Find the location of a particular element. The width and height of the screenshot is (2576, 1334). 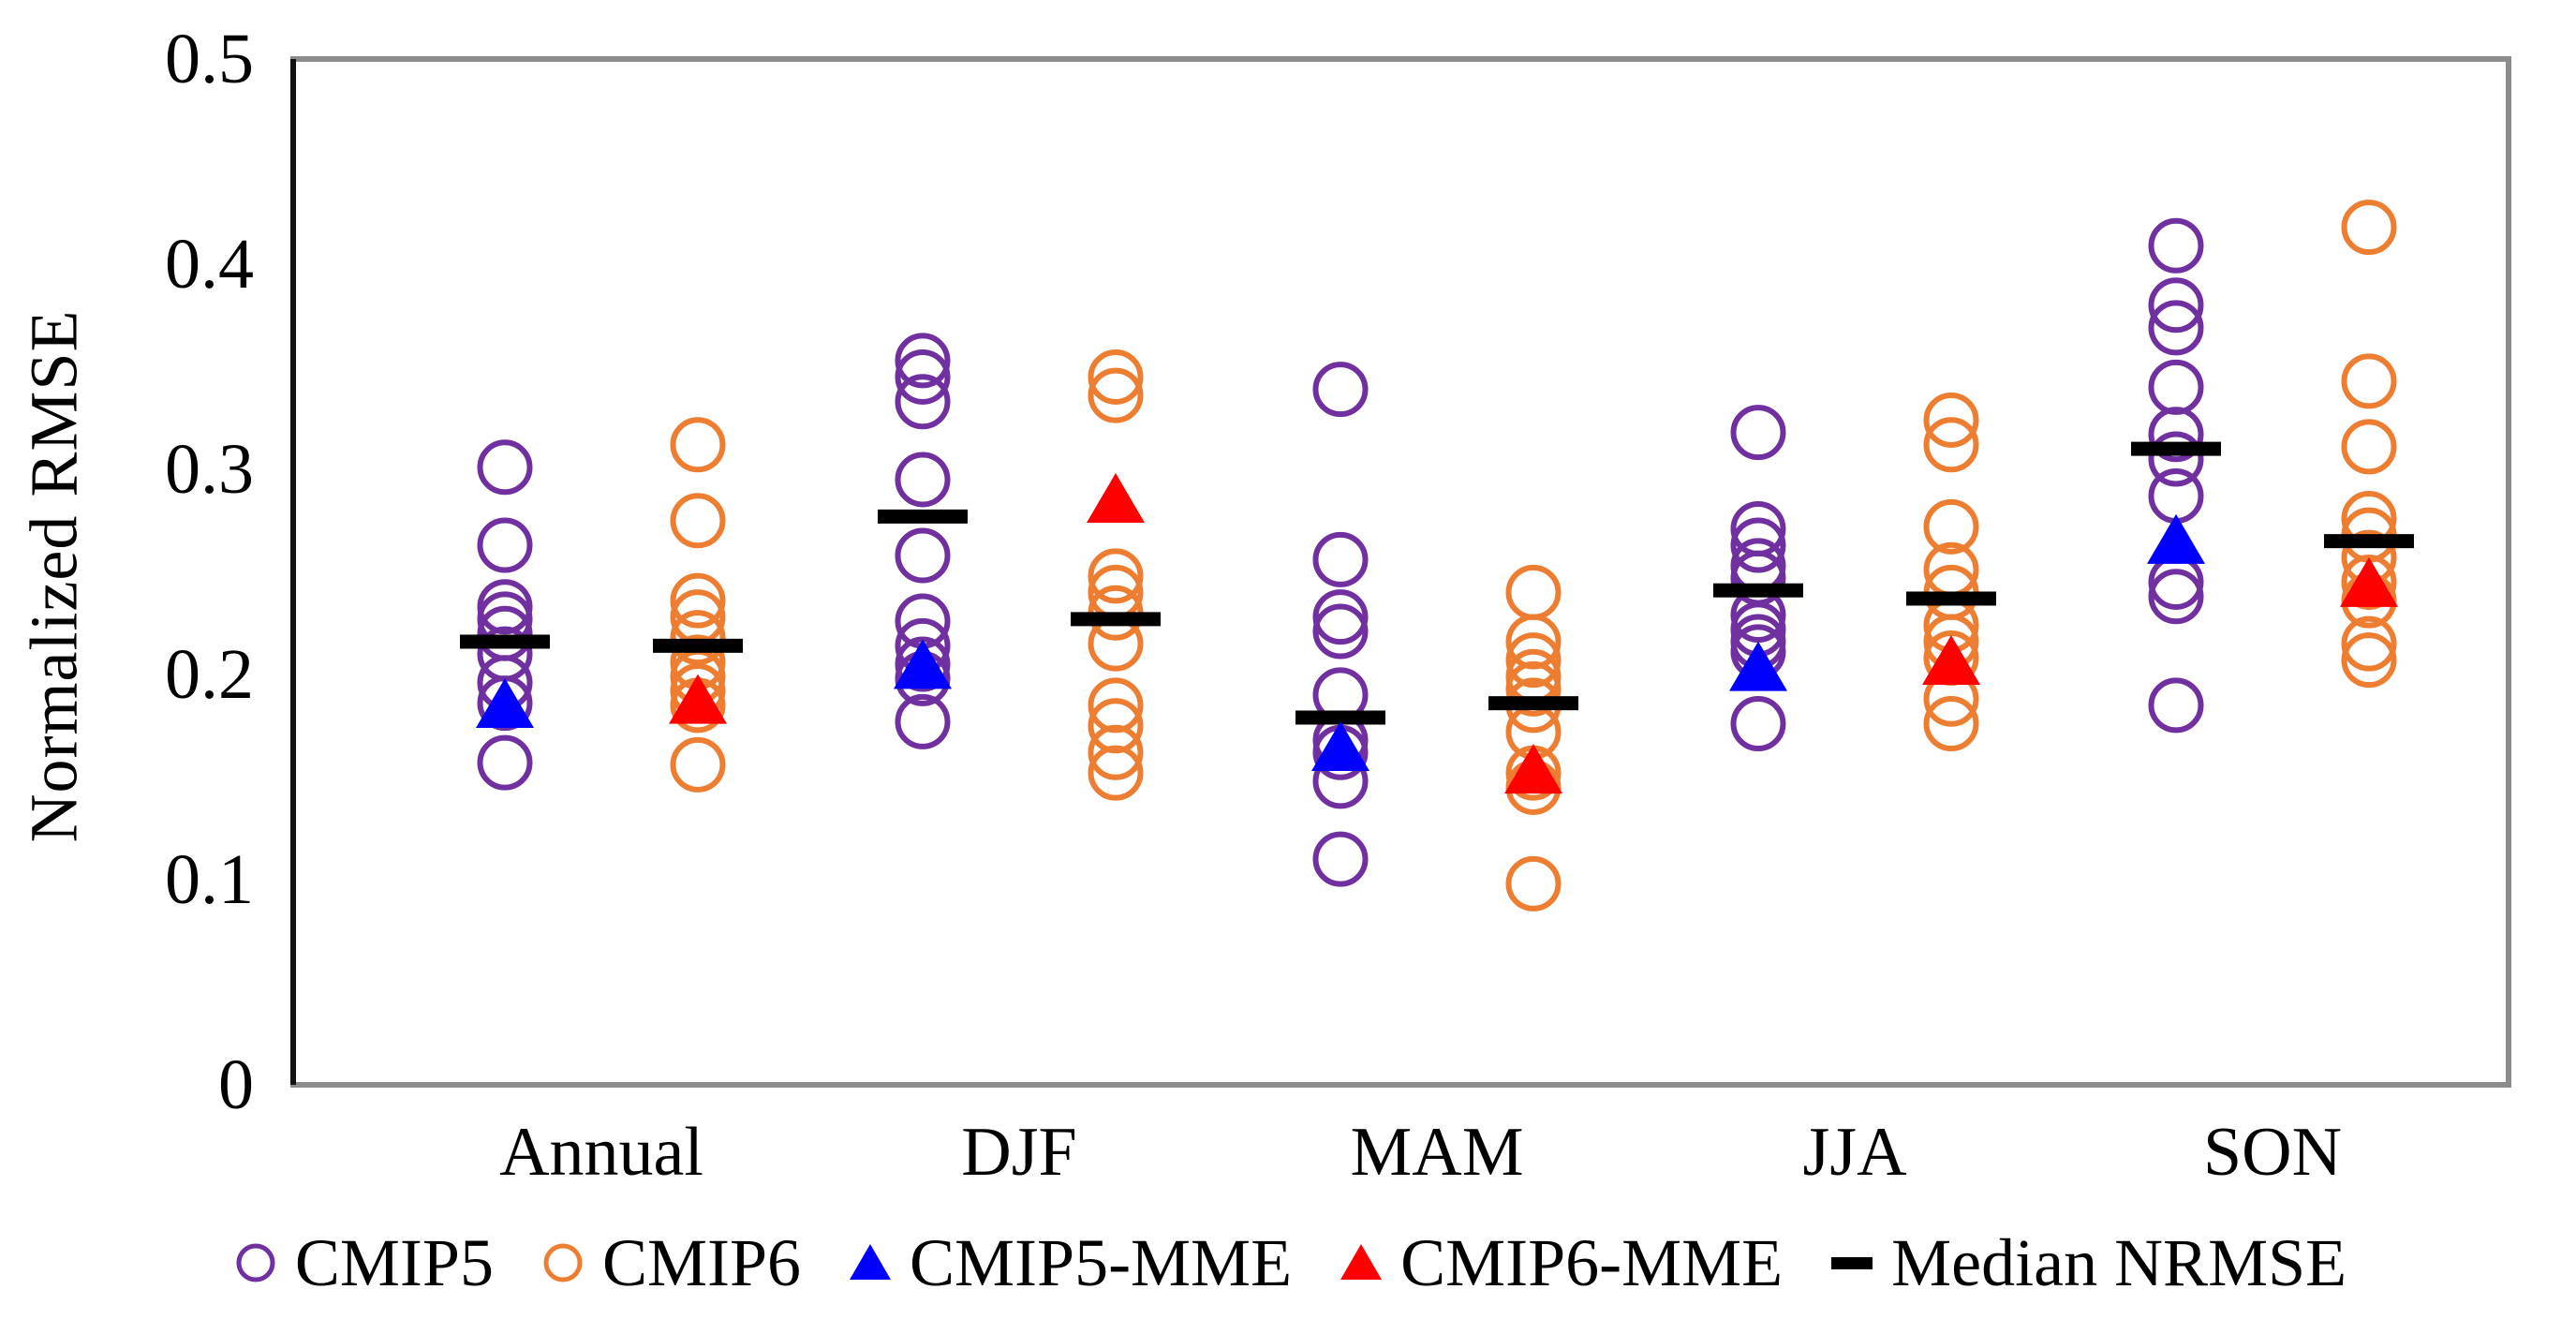

x-tick-label: MAM is located at coordinates (1436, 1152).